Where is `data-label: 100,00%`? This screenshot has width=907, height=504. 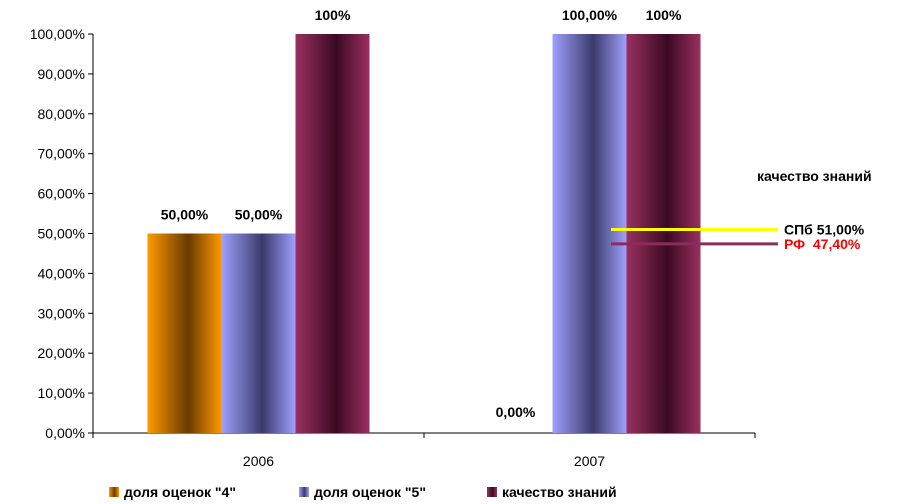 data-label: 100,00% is located at coordinates (590, 15).